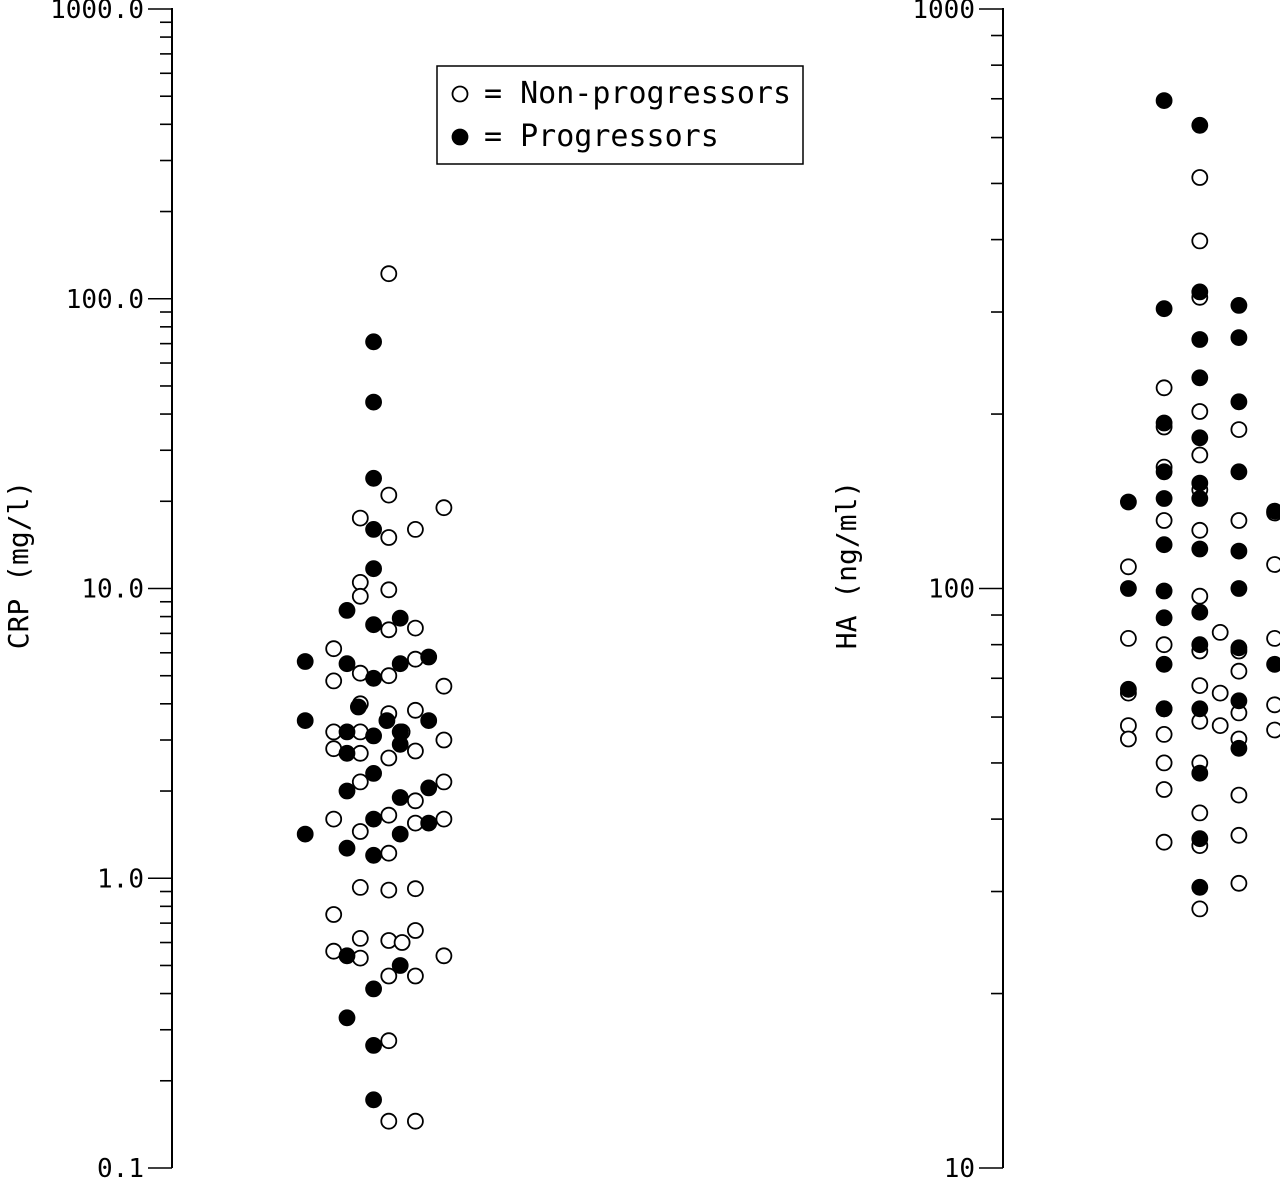  I want to click on legend-open-circle-marker, so click(460, 94).